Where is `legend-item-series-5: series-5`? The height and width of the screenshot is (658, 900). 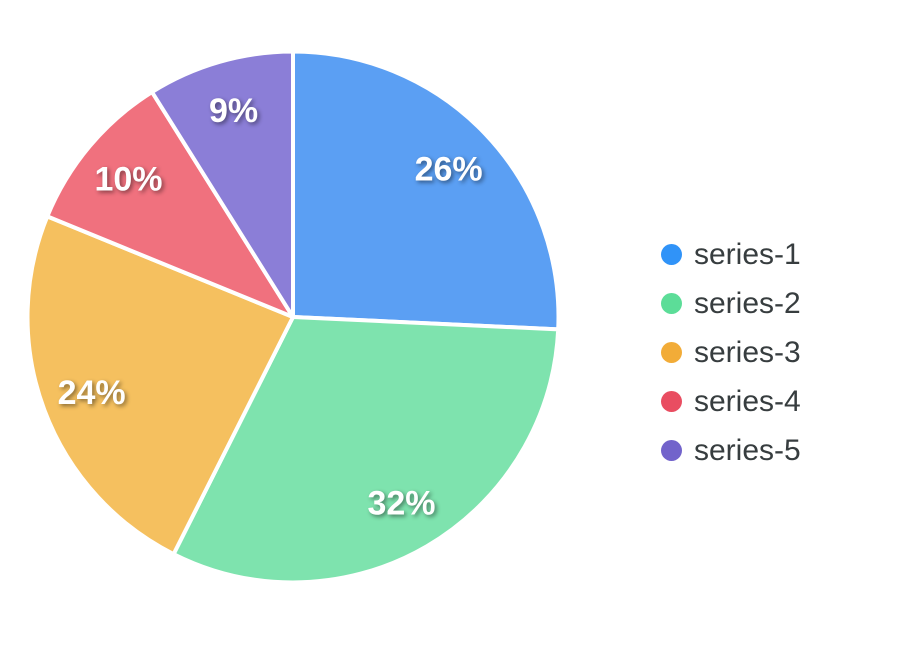 legend-item-series-5: series-5 is located at coordinates (731, 450).